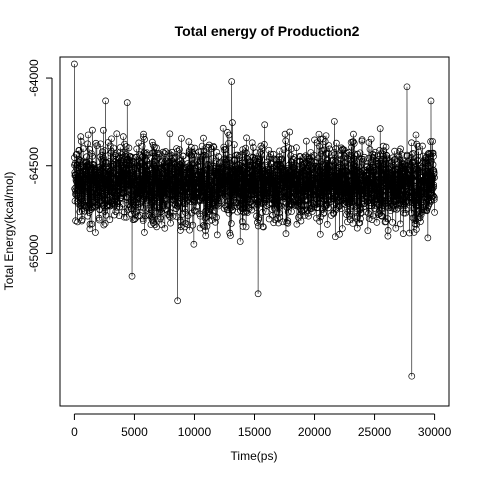 This screenshot has height=485, width=480. What do you see at coordinates (34, 253) in the screenshot?
I see `y-tick-label: -65000` at bounding box center [34, 253].